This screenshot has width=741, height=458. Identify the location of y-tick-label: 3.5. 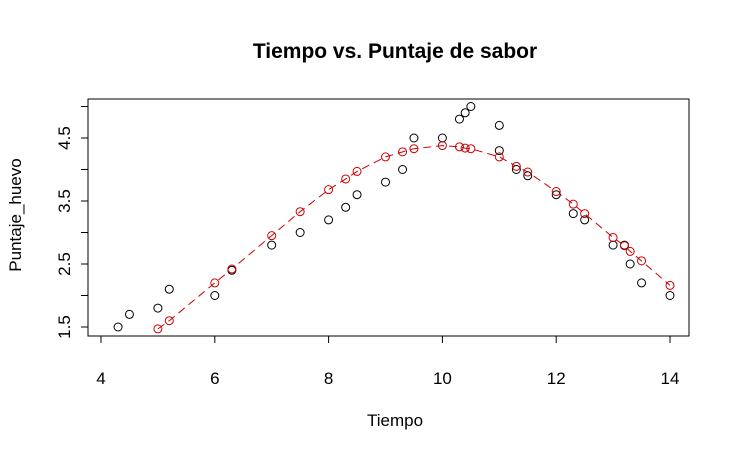
(64, 201).